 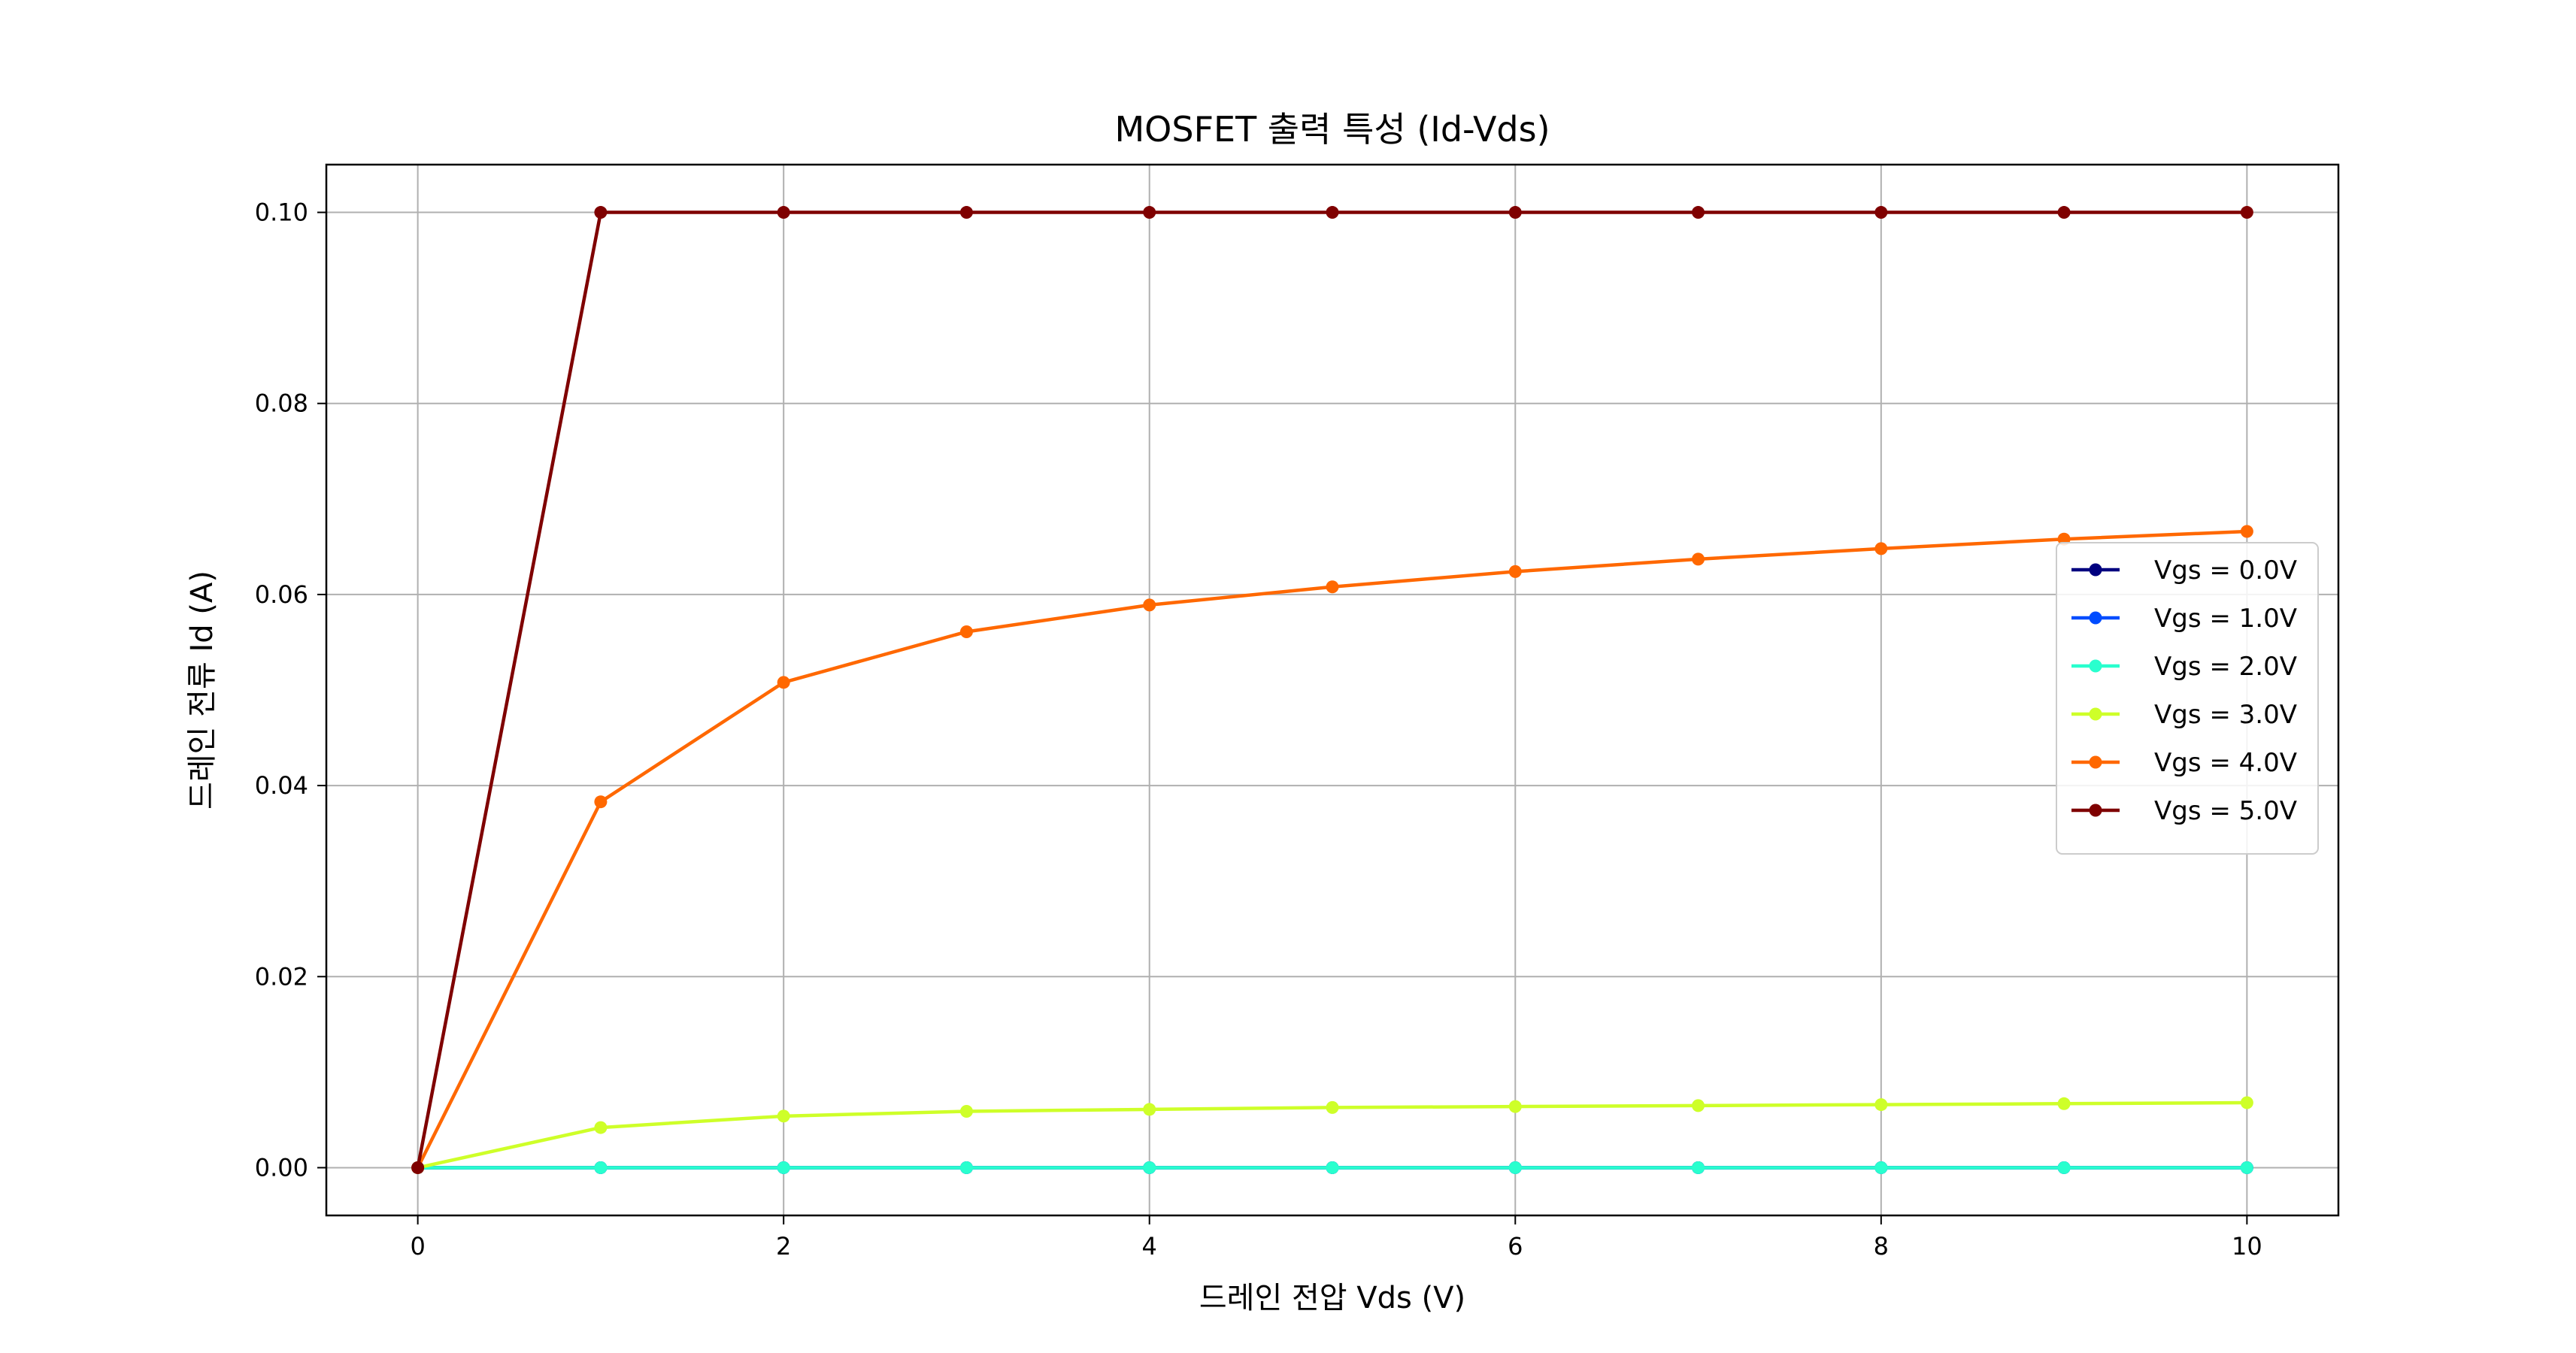 I want to click on legend-item: Vgs = 1.0V, so click(x=2184, y=619).